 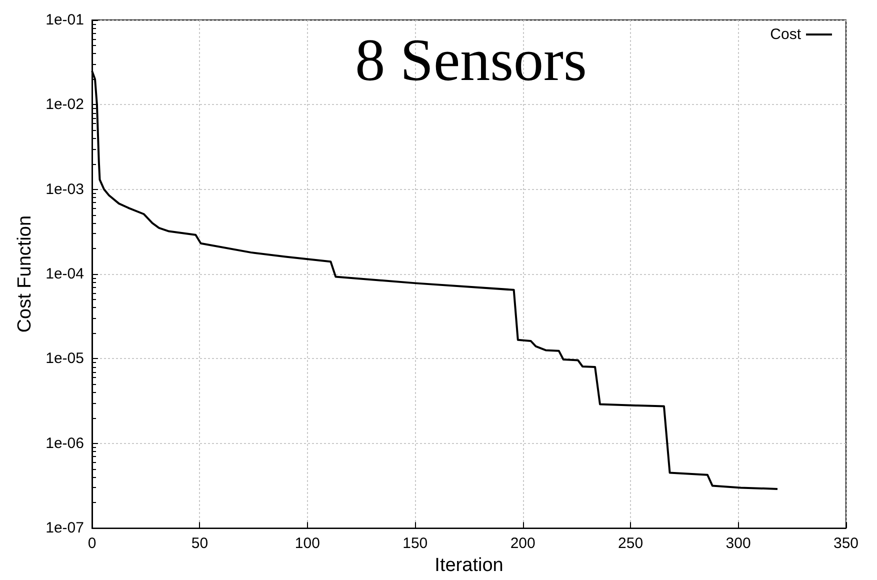 What do you see at coordinates (65, 443) in the screenshot?
I see `y-tick-label: 1e-06` at bounding box center [65, 443].